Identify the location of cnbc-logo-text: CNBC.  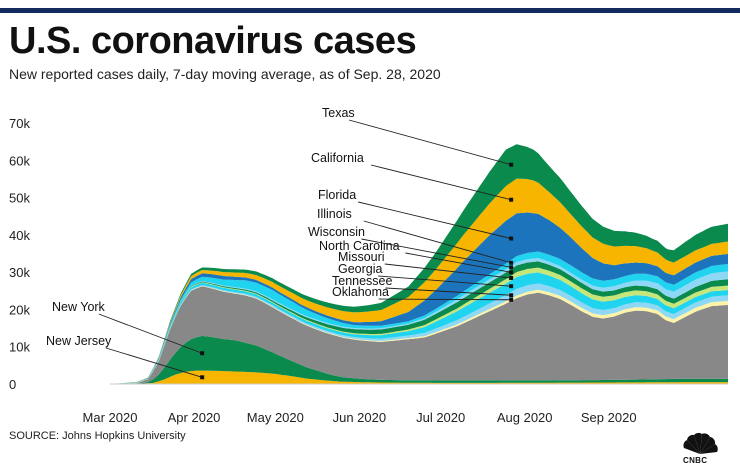
(695, 460).